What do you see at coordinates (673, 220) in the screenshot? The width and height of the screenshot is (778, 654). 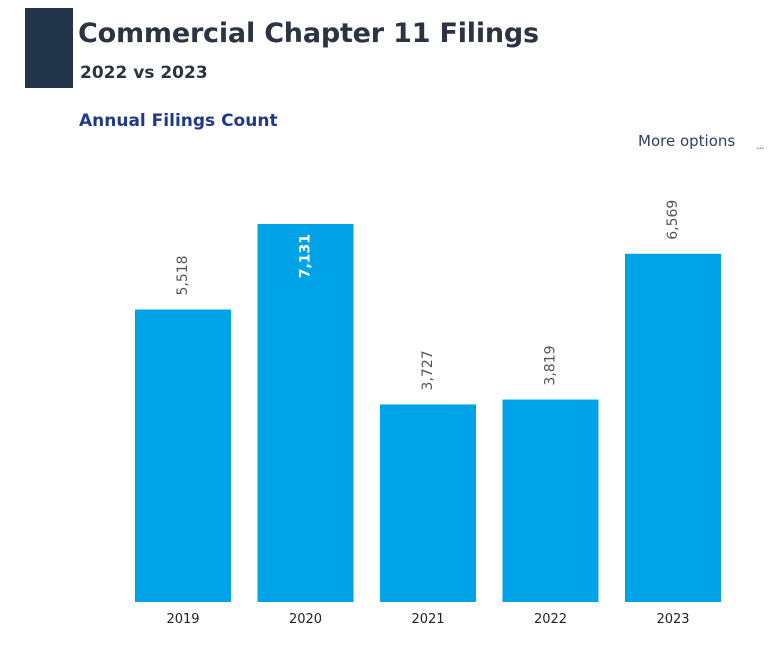 I see `data-label-2023: 6,569` at bounding box center [673, 220].